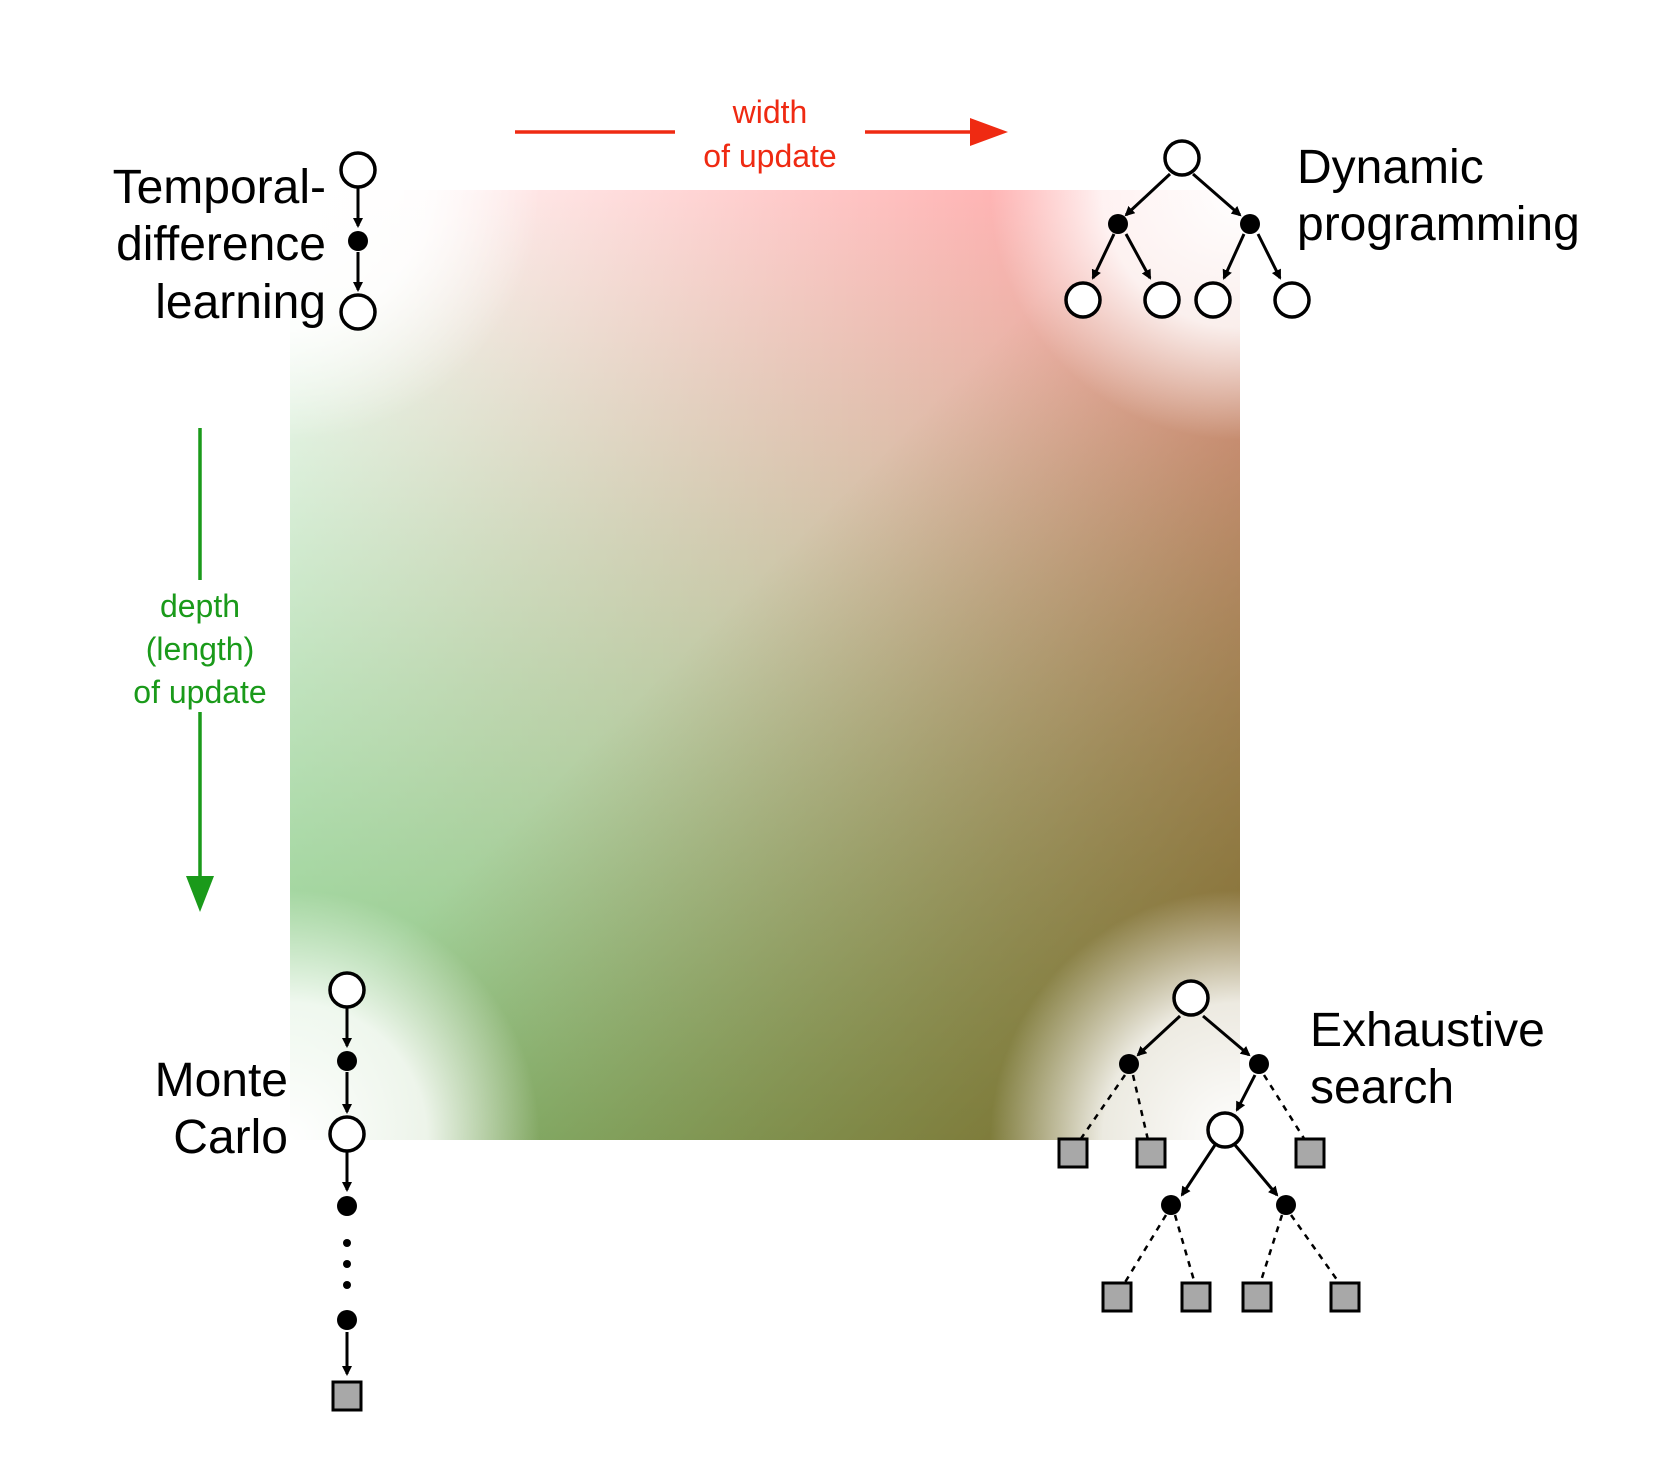 The height and width of the screenshot is (1466, 1656). What do you see at coordinates (219, 187) in the screenshot?
I see `td-label-line1: Temporal-` at bounding box center [219, 187].